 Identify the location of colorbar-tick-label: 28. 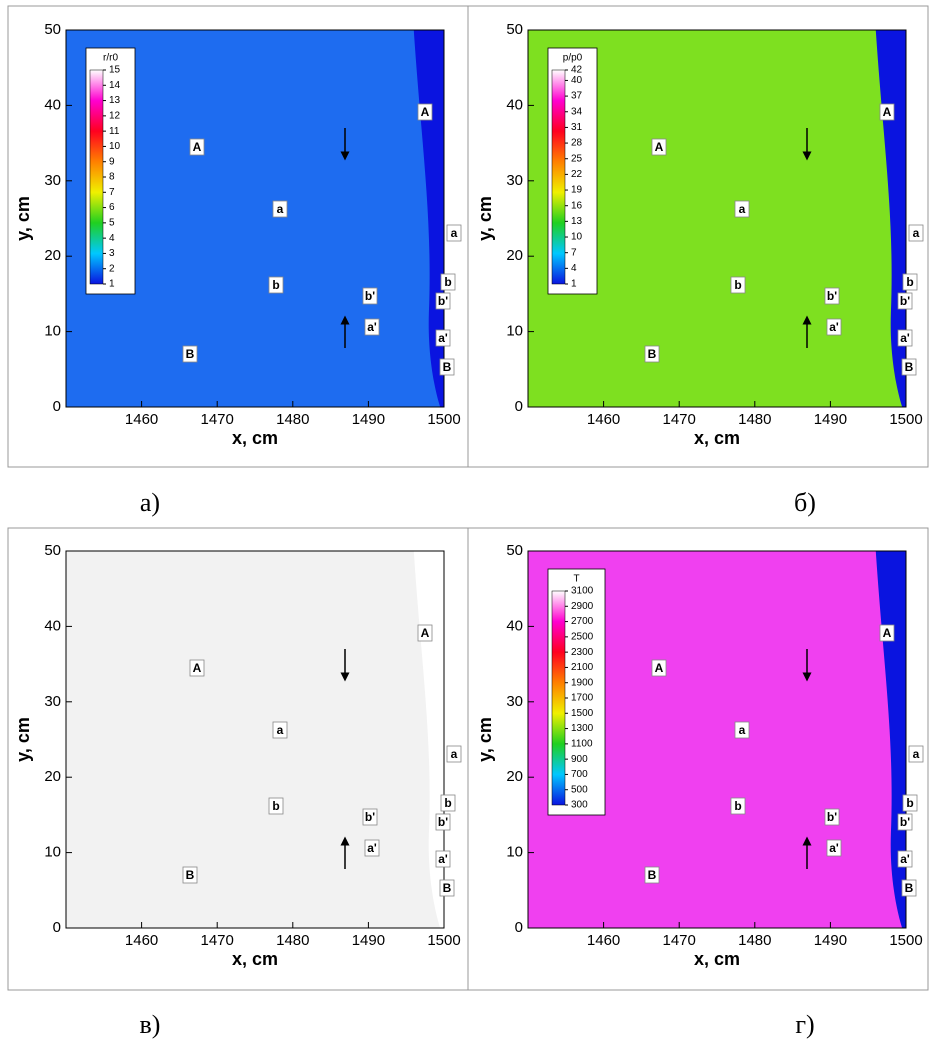
(577, 143).